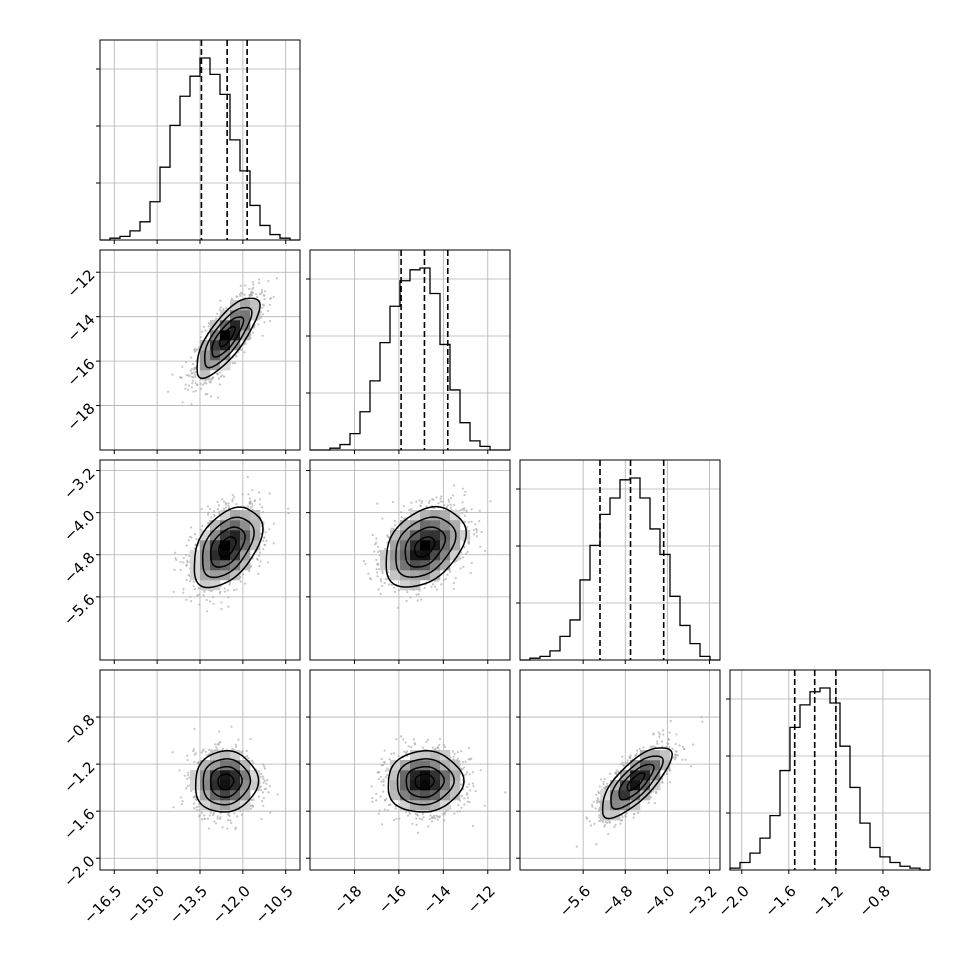 The width and height of the screenshot is (970, 970). What do you see at coordinates (575, 901) in the screenshot?
I see `x-tick-label: −5.6` at bounding box center [575, 901].